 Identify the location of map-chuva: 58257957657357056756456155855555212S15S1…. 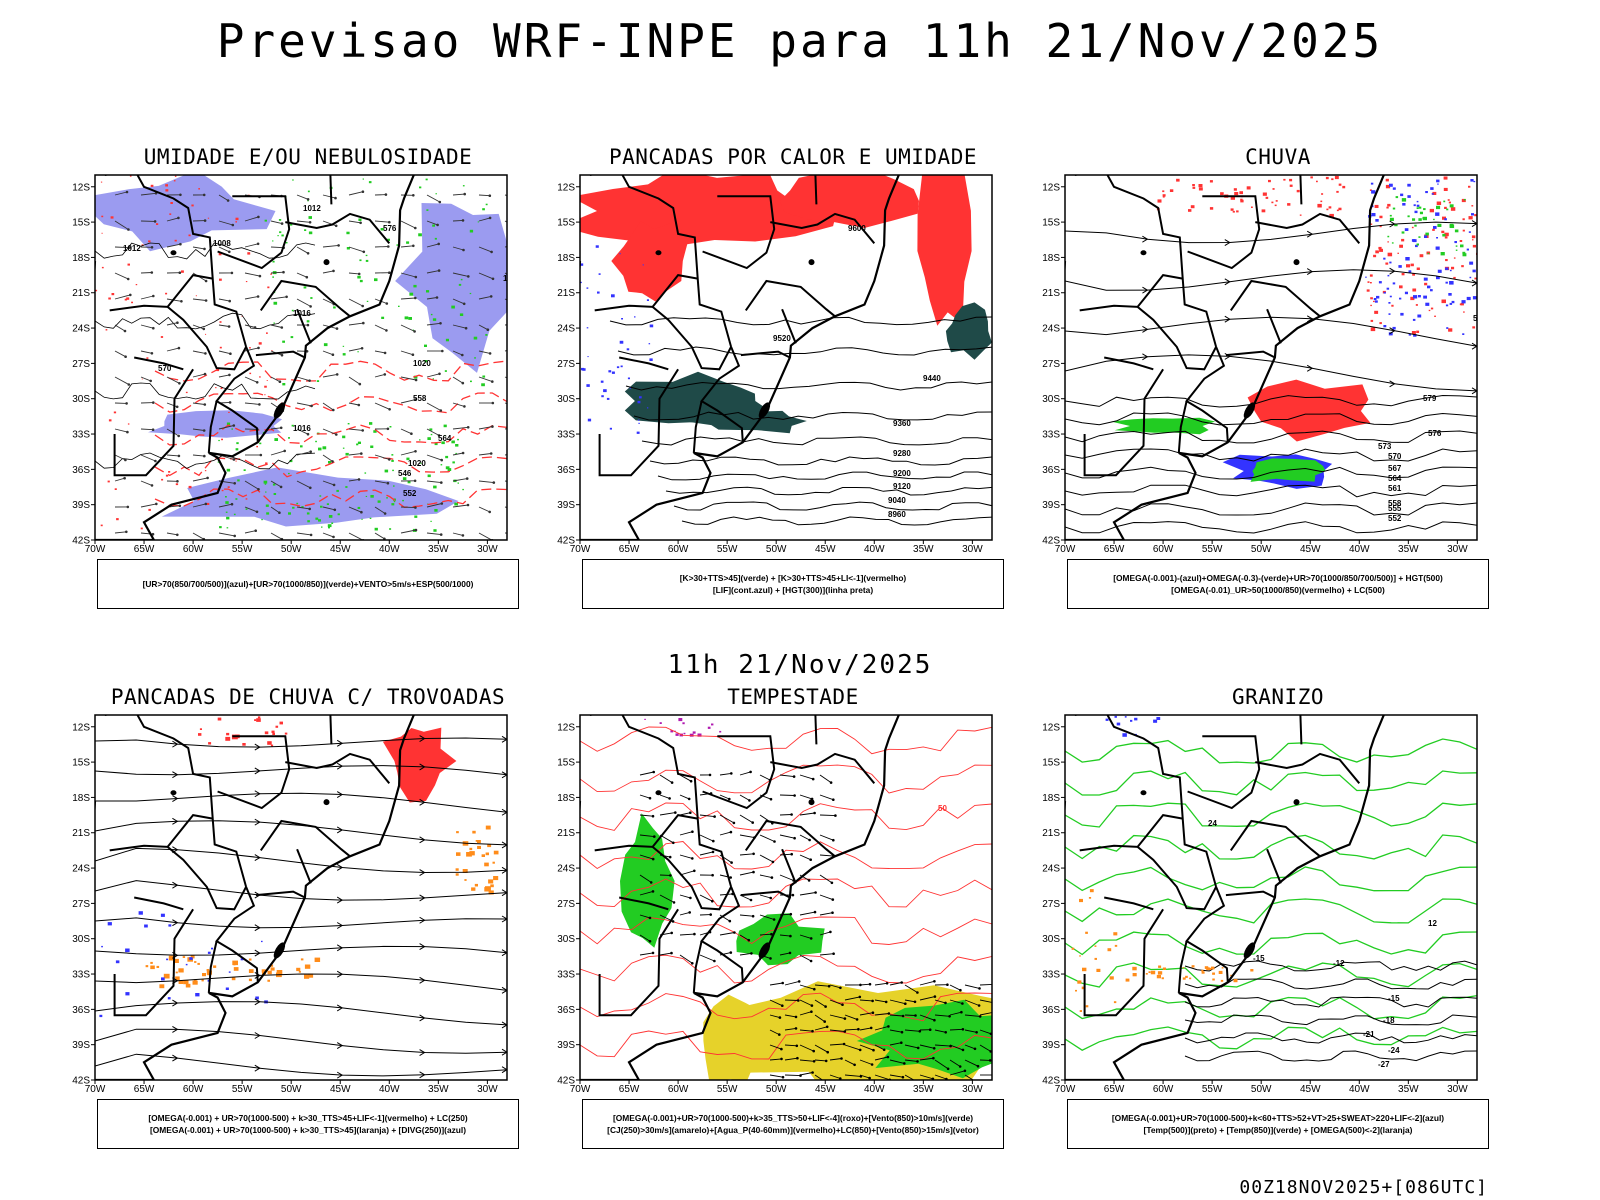
(1278, 371).